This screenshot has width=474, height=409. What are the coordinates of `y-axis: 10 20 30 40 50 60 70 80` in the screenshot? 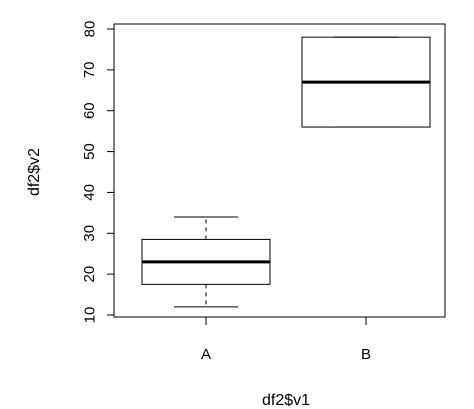 It's located at (98, 172).